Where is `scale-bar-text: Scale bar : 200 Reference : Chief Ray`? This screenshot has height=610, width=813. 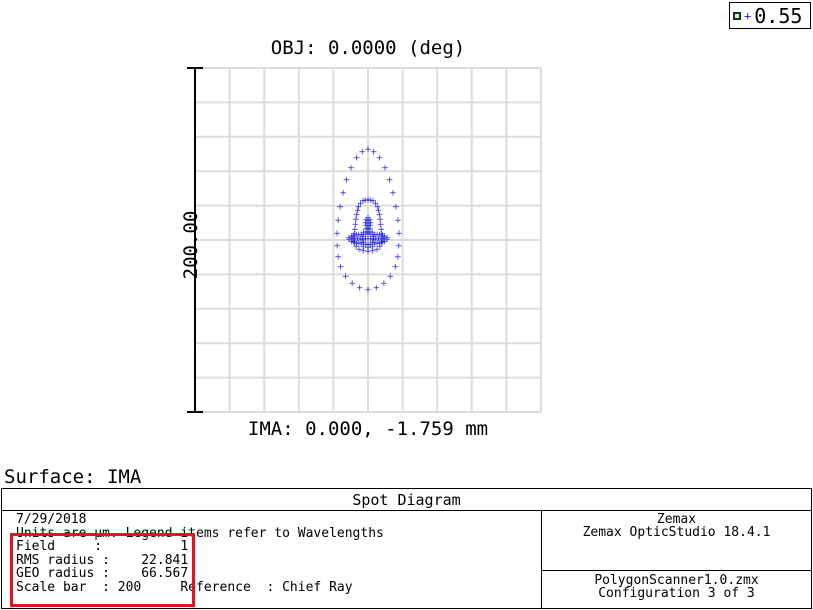 scale-bar-text: Scale bar : 200 Reference : Chief Ray is located at coordinates (184, 587).